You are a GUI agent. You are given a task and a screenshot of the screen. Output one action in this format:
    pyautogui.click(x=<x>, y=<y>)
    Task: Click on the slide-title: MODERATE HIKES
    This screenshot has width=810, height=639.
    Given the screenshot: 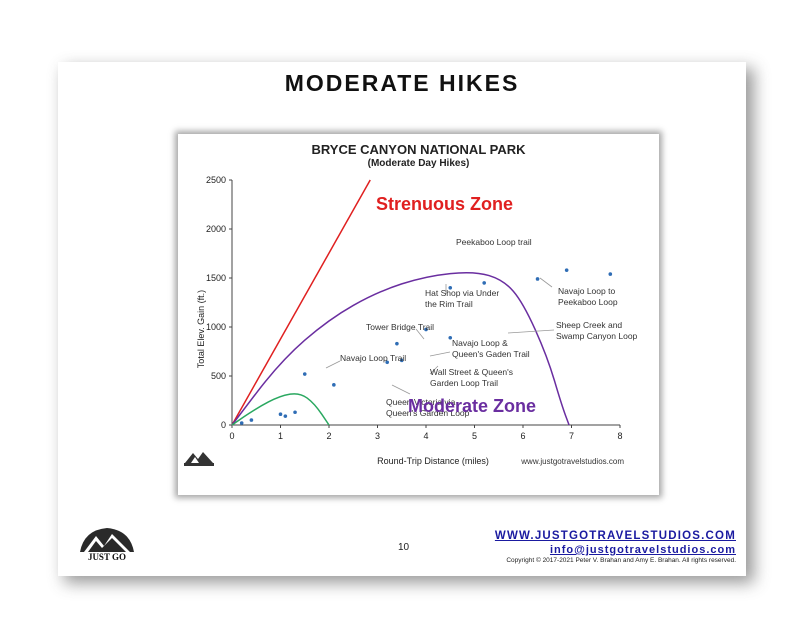 What is the action you would take?
    pyautogui.click(x=402, y=83)
    